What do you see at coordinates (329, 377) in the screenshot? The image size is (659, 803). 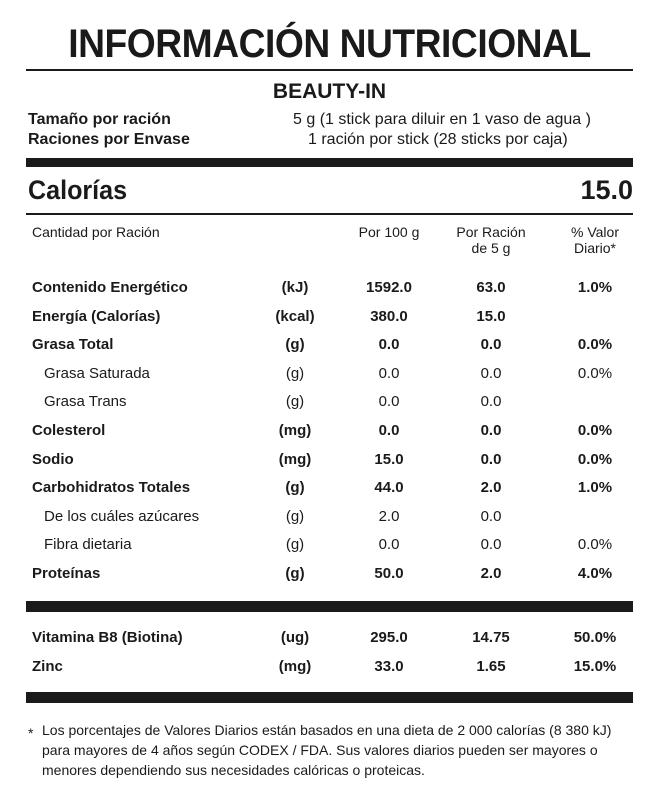 I see `nutrient-row: Grasa Saturada (g) 0.0 0.0 0.0%` at bounding box center [329, 377].